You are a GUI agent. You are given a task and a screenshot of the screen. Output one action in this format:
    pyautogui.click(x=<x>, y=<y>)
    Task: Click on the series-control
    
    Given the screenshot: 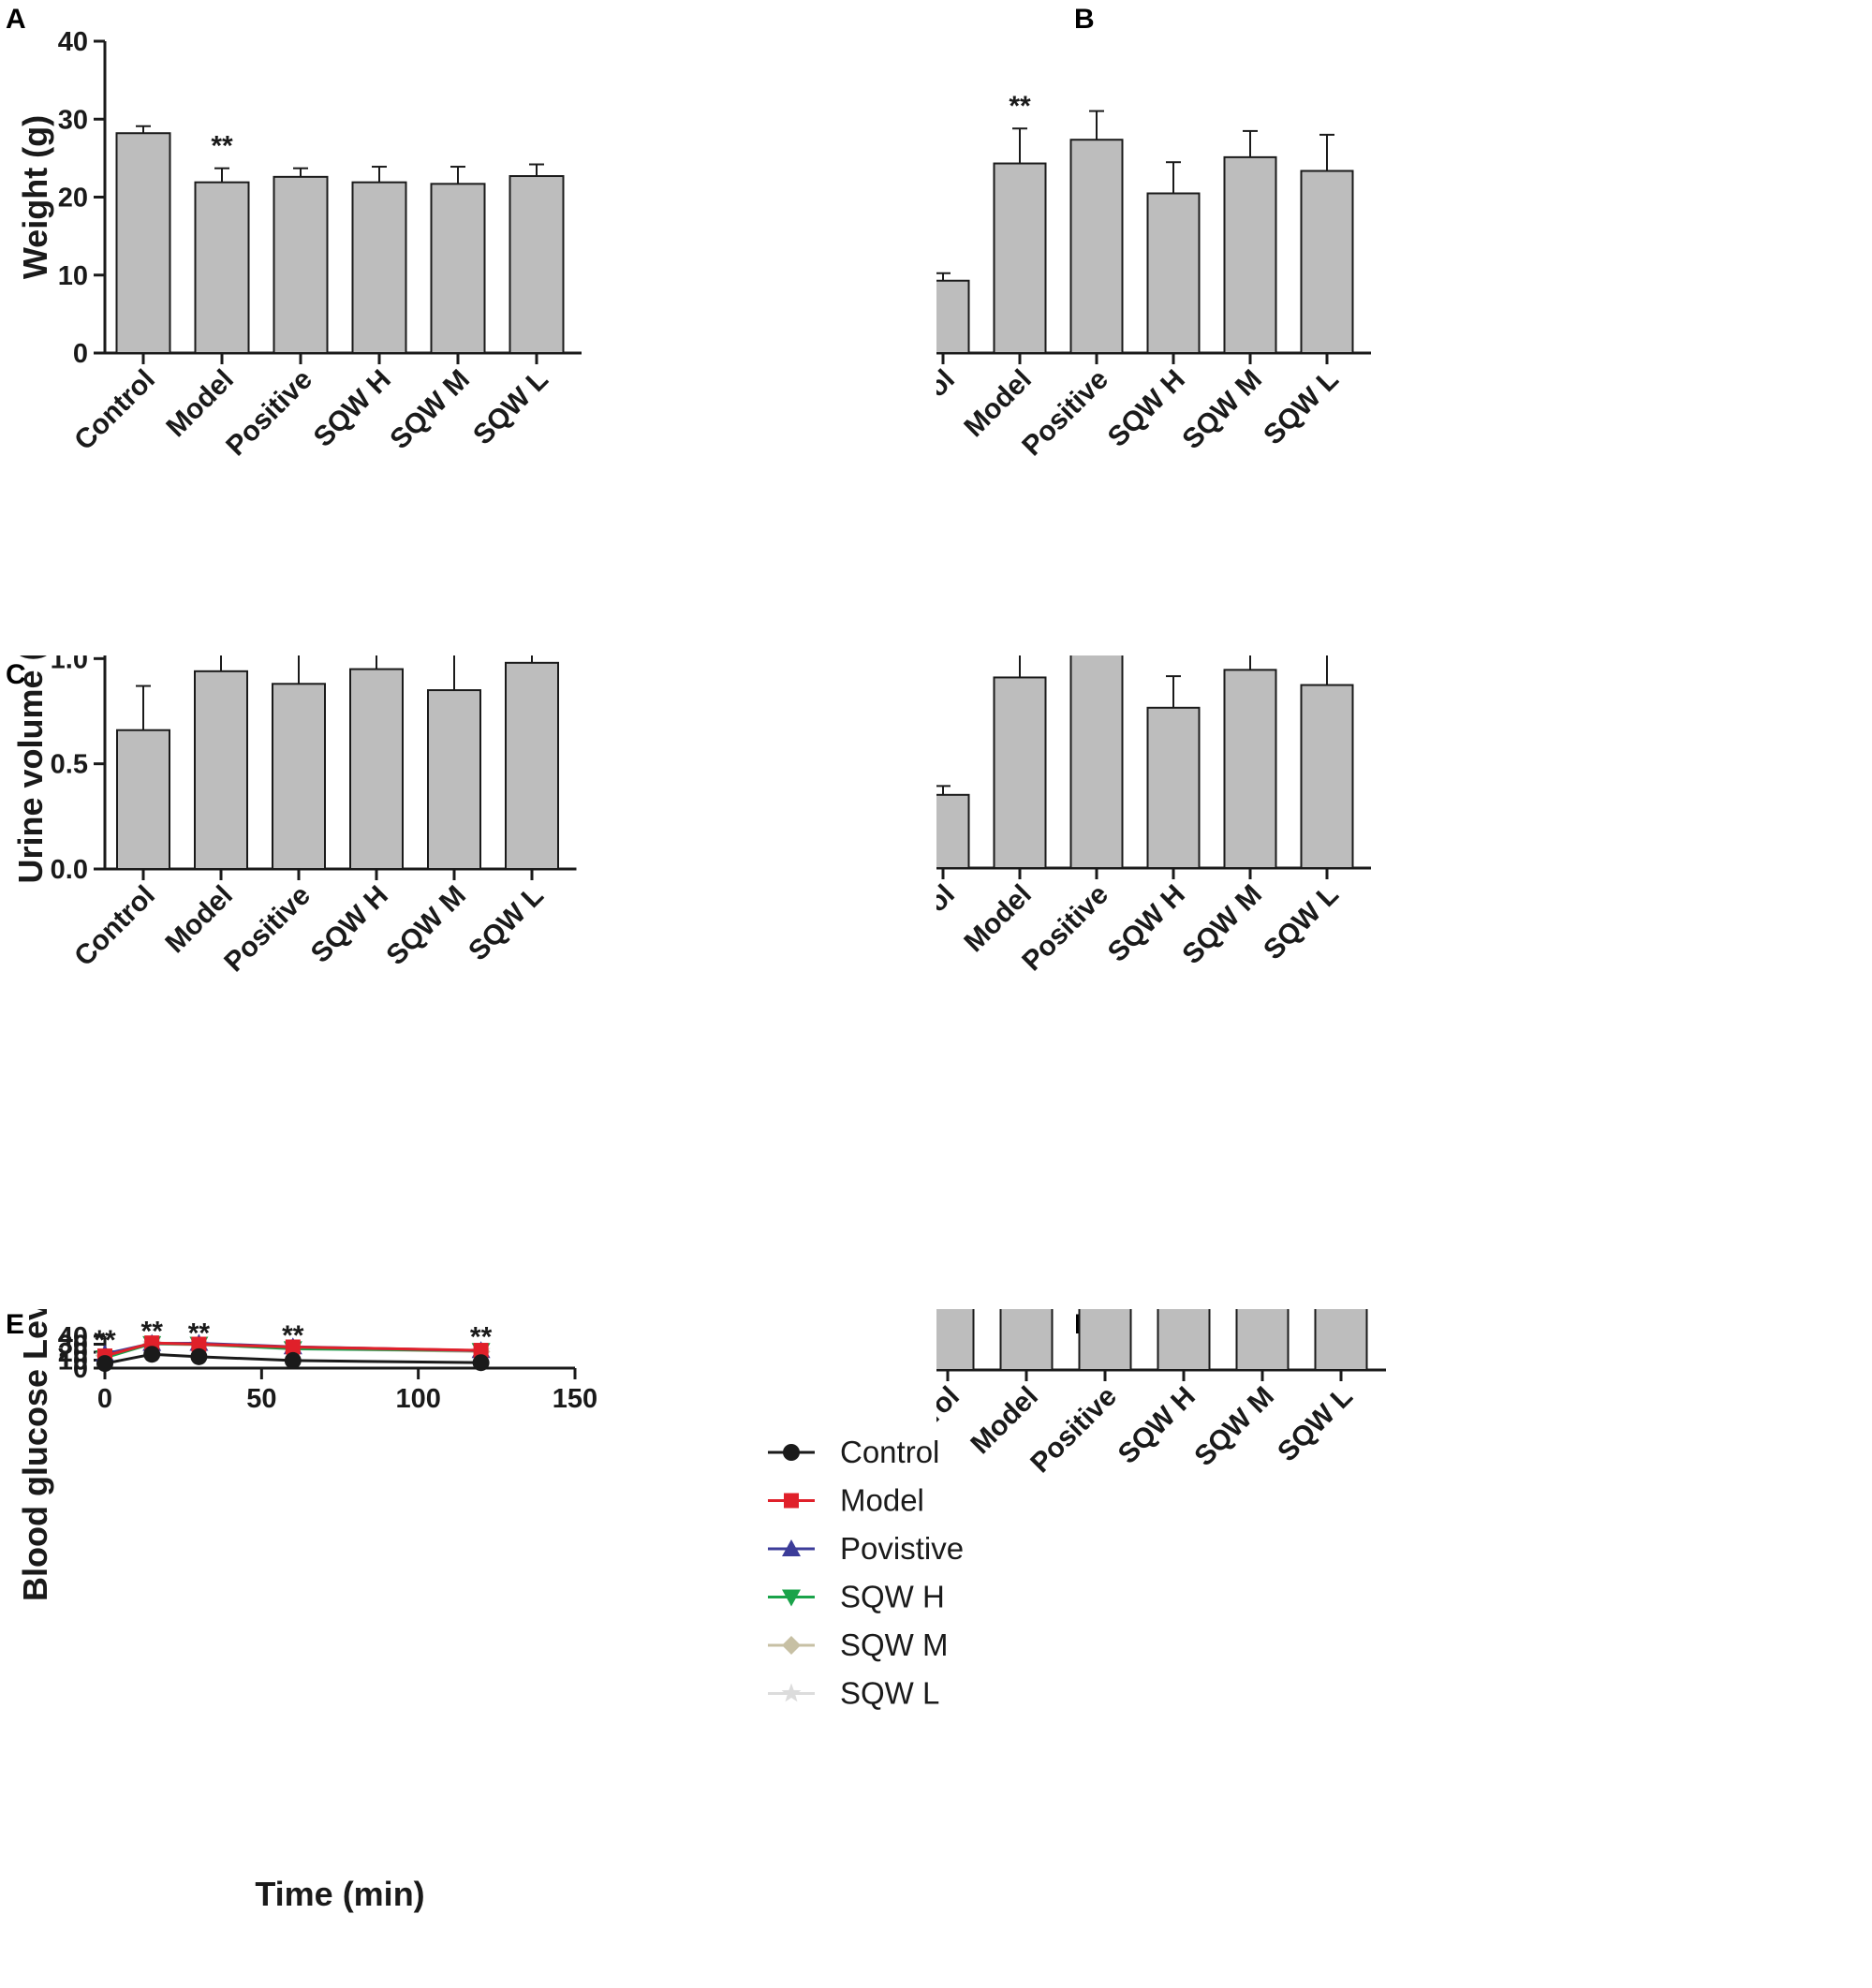 What is the action you would take?
    pyautogui.click(x=293, y=1360)
    